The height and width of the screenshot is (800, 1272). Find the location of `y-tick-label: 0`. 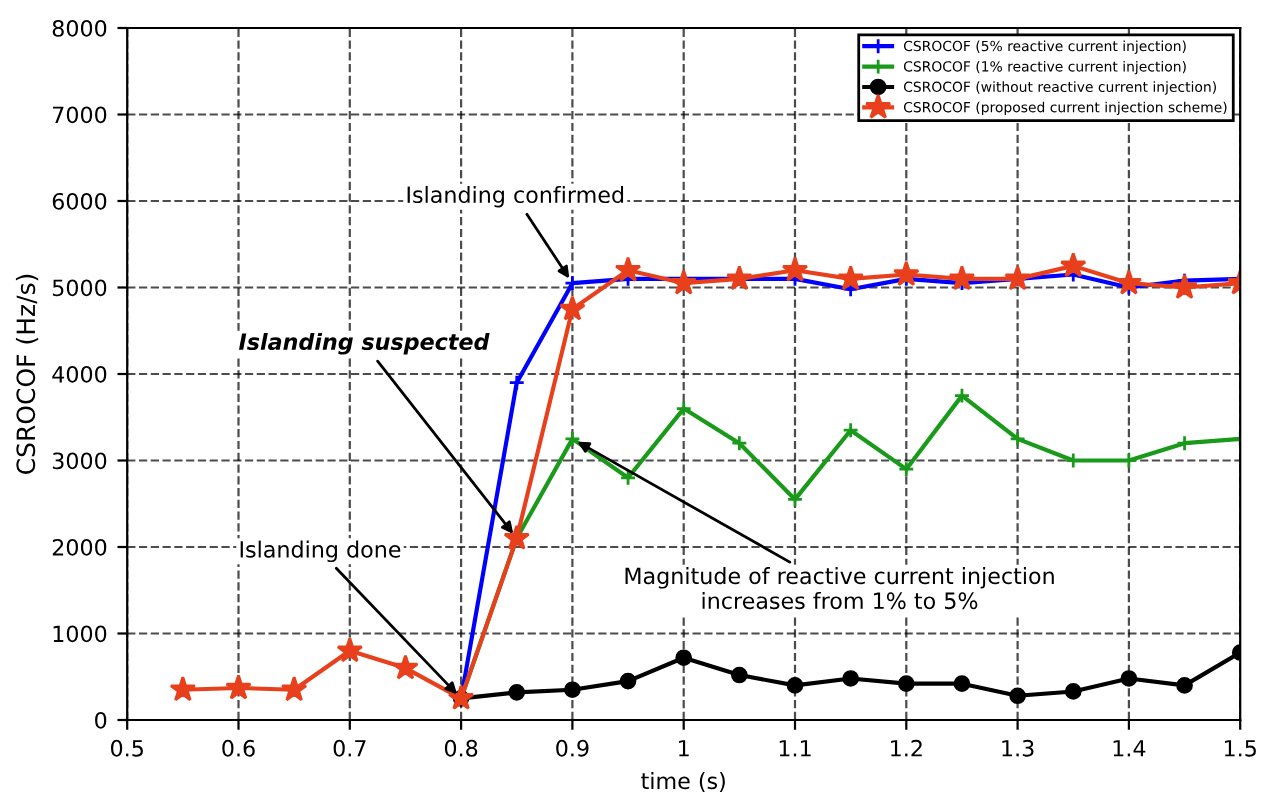

y-tick-label: 0 is located at coordinates (101, 720).